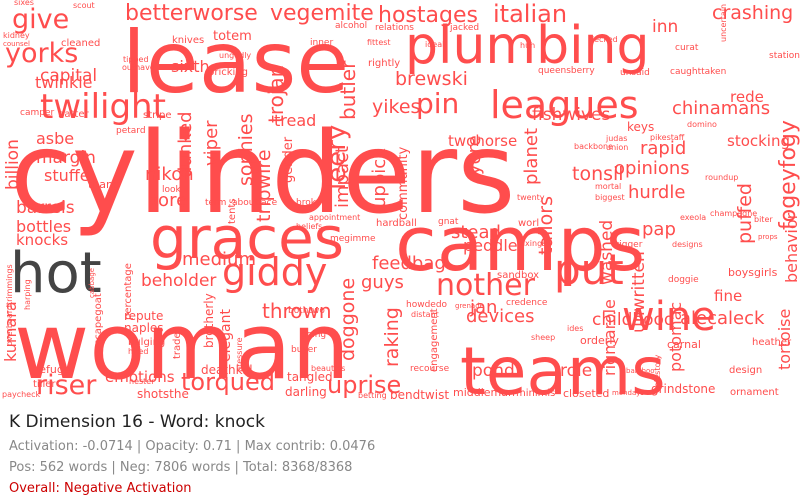 The width and height of the screenshot is (800, 500). Describe the element at coordinates (683, 280) in the screenshot. I see `cloud-word-doggie: doggie` at that location.